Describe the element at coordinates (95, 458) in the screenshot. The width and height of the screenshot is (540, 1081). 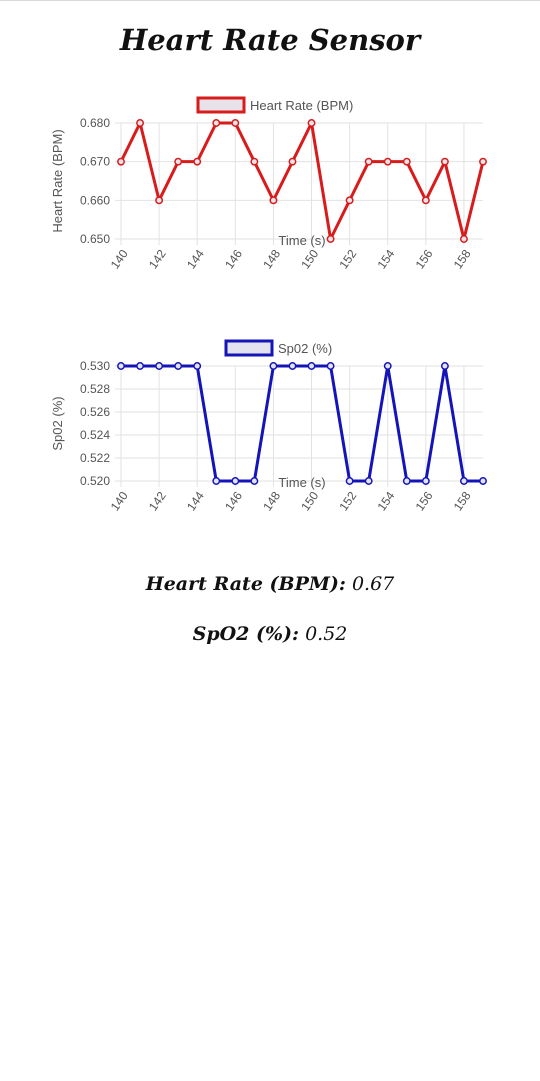
I see `y-tick-label: 0.522` at that location.